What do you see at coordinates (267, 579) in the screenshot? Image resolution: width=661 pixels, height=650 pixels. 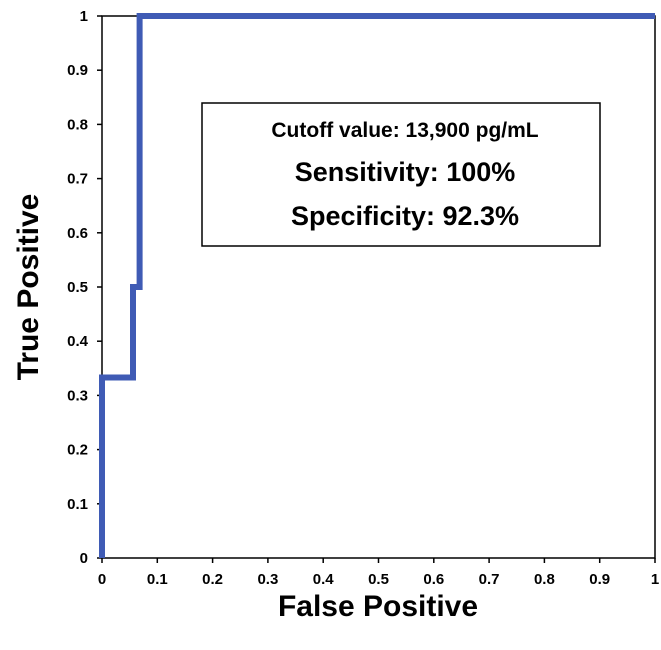 I see `x-tick-label: 0.3` at bounding box center [267, 579].